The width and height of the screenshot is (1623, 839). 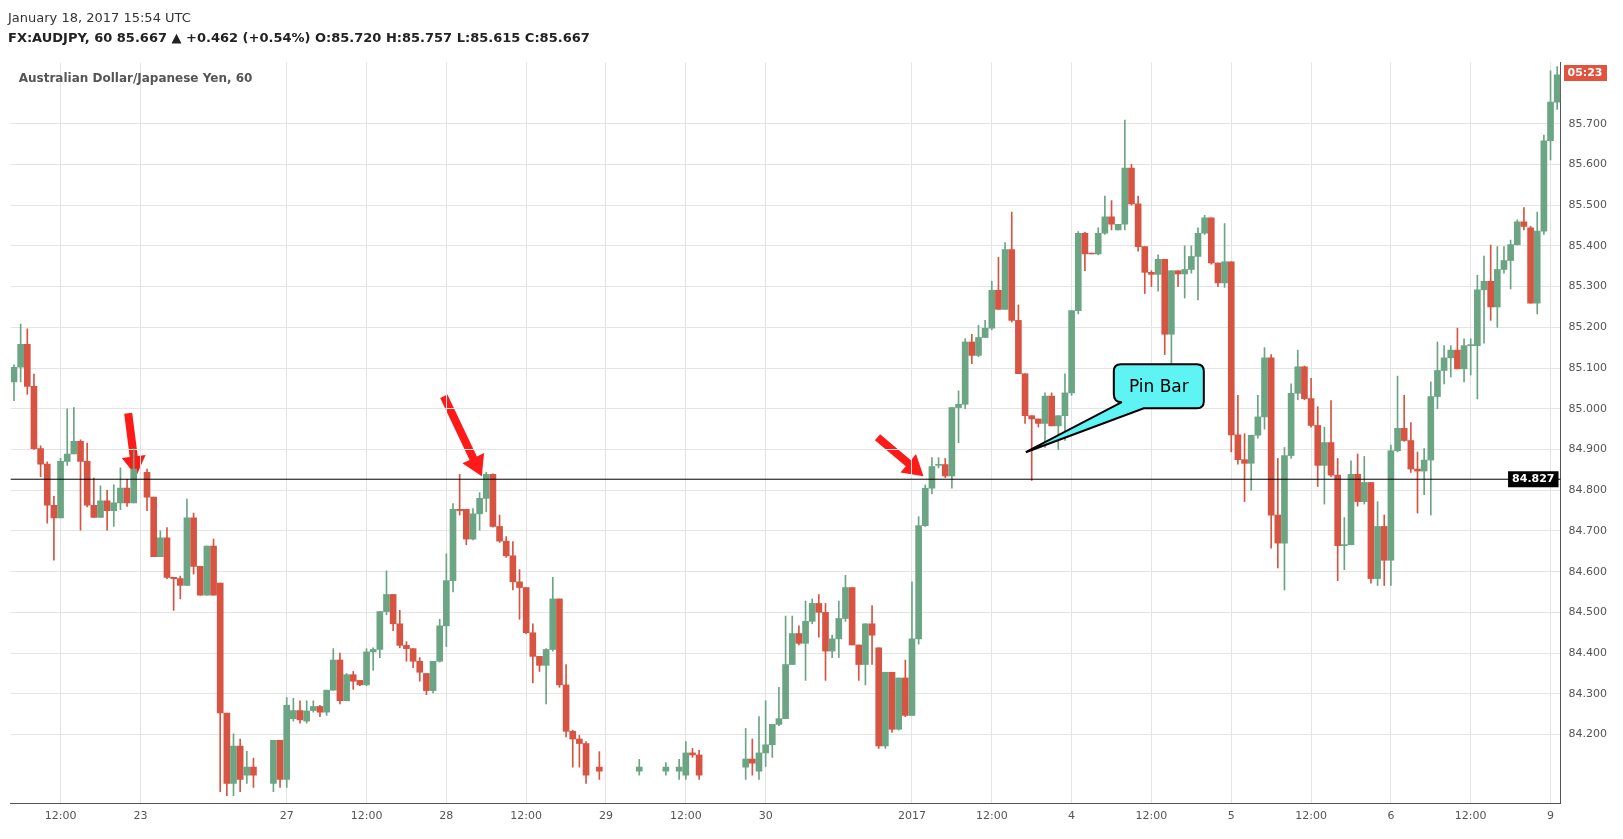 I want to click on y-tick-label: 84.300, so click(x=1588, y=693).